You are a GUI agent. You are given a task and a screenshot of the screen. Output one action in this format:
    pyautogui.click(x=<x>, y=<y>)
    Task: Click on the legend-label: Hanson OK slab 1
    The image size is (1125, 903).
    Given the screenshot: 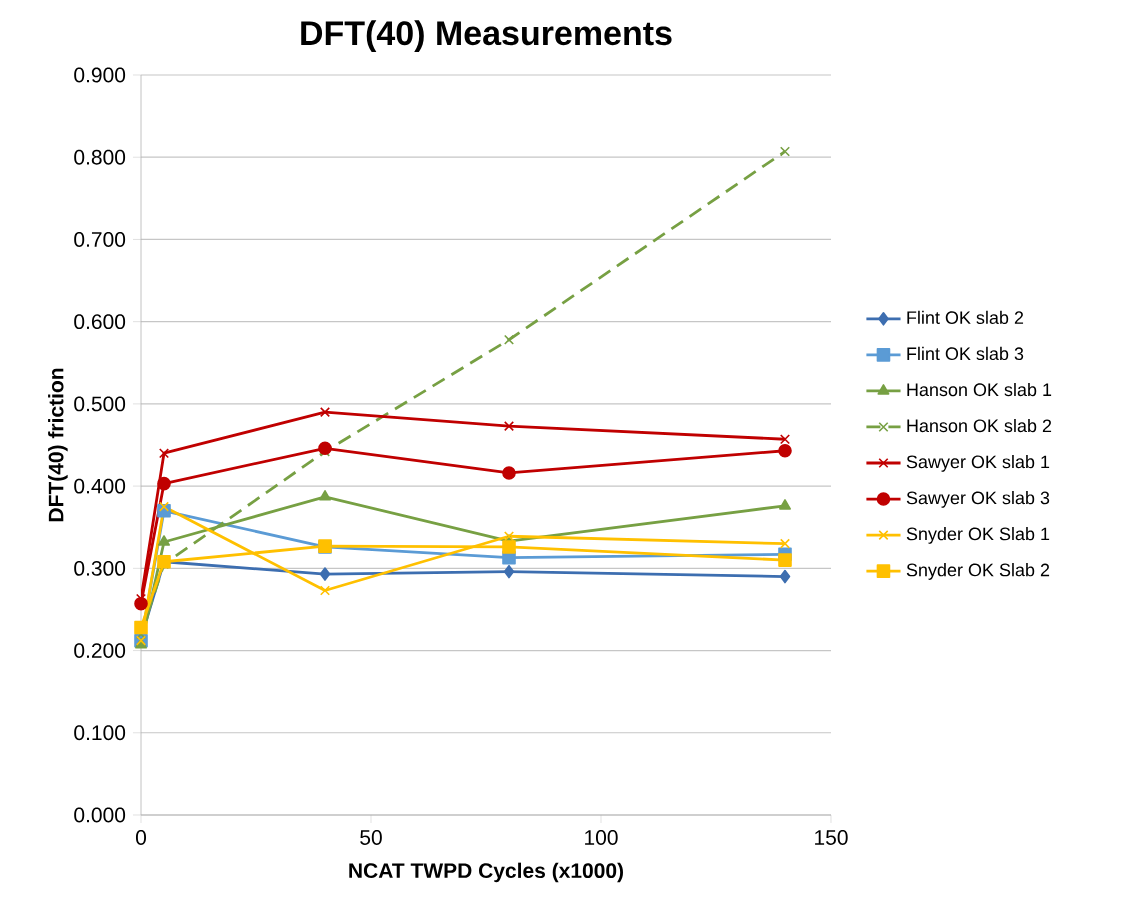 What is the action you would take?
    pyautogui.click(x=979, y=389)
    